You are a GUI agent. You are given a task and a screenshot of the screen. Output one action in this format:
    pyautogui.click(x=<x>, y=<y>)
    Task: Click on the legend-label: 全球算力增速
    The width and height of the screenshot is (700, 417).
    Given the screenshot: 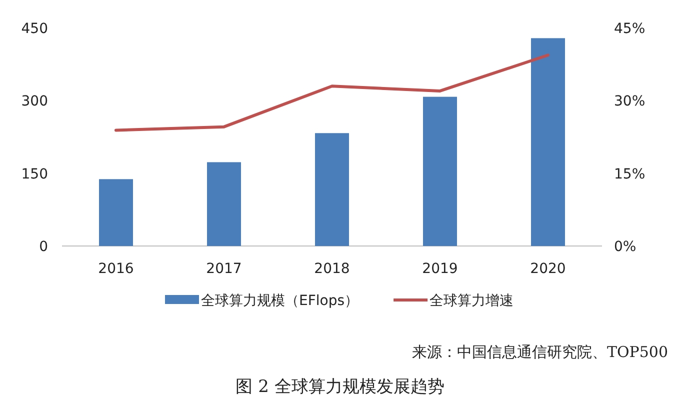 What is the action you would take?
    pyautogui.click(x=472, y=301)
    